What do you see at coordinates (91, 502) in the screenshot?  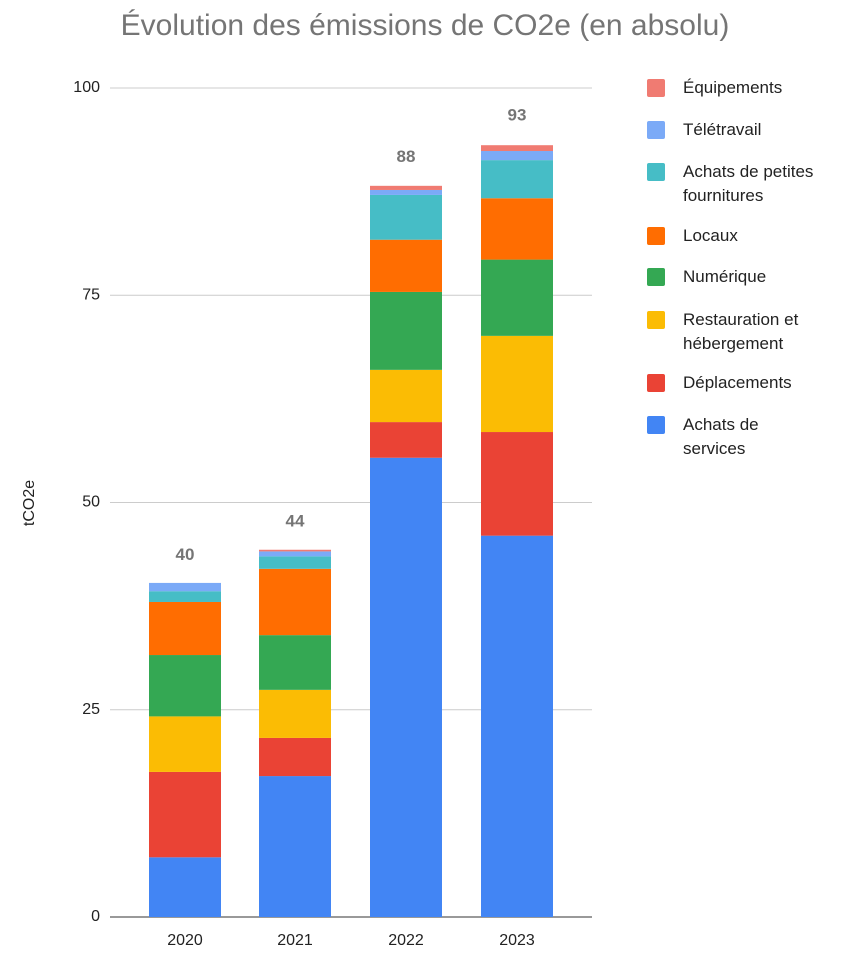 I see `y-tick-label: 50` at bounding box center [91, 502].